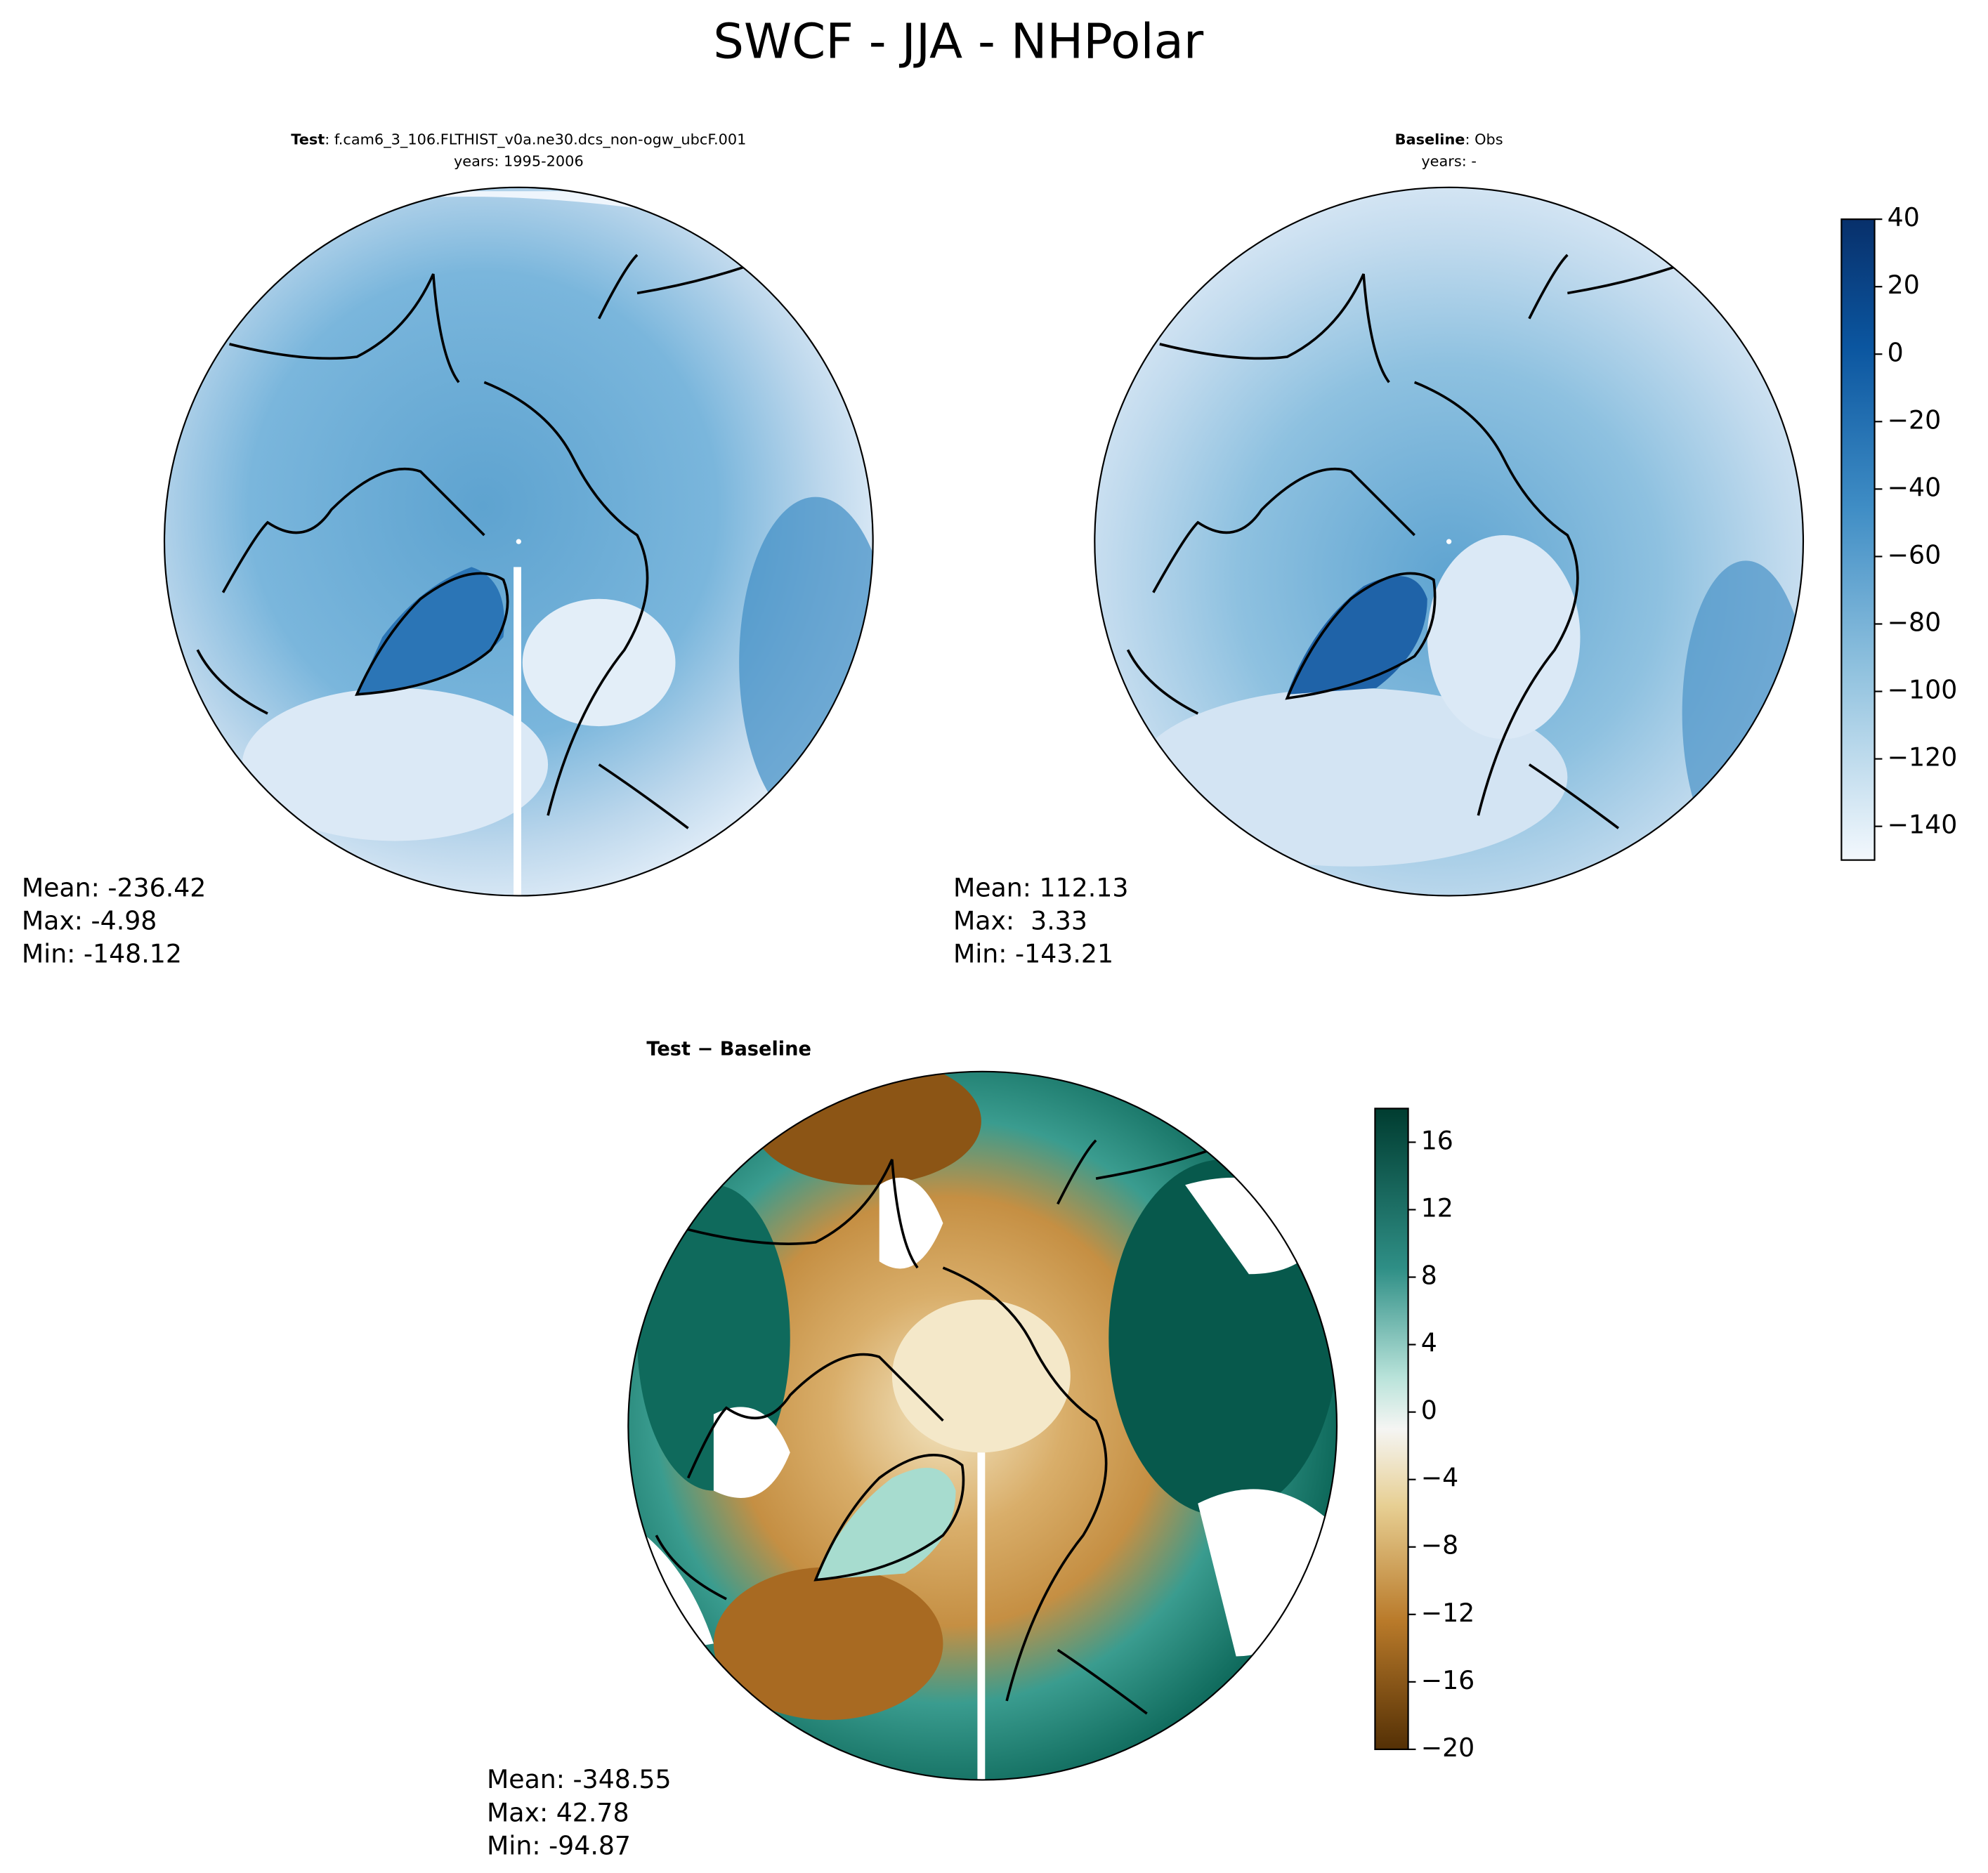  What do you see at coordinates (1449, 161) in the screenshot?
I see `panel-years: years: -` at bounding box center [1449, 161].